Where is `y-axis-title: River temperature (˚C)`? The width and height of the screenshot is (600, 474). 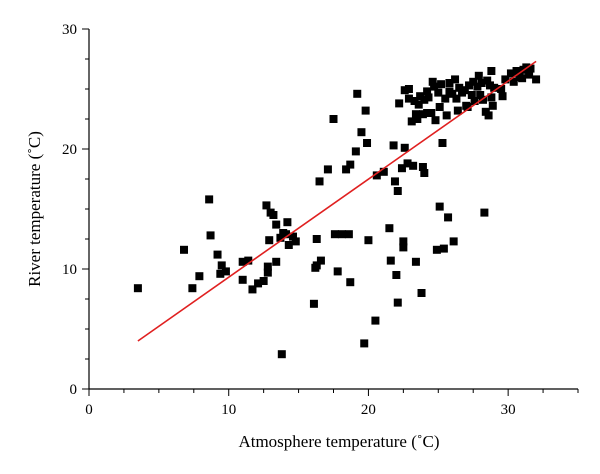 y-axis-title: River temperature (˚C) is located at coordinates (34, 209).